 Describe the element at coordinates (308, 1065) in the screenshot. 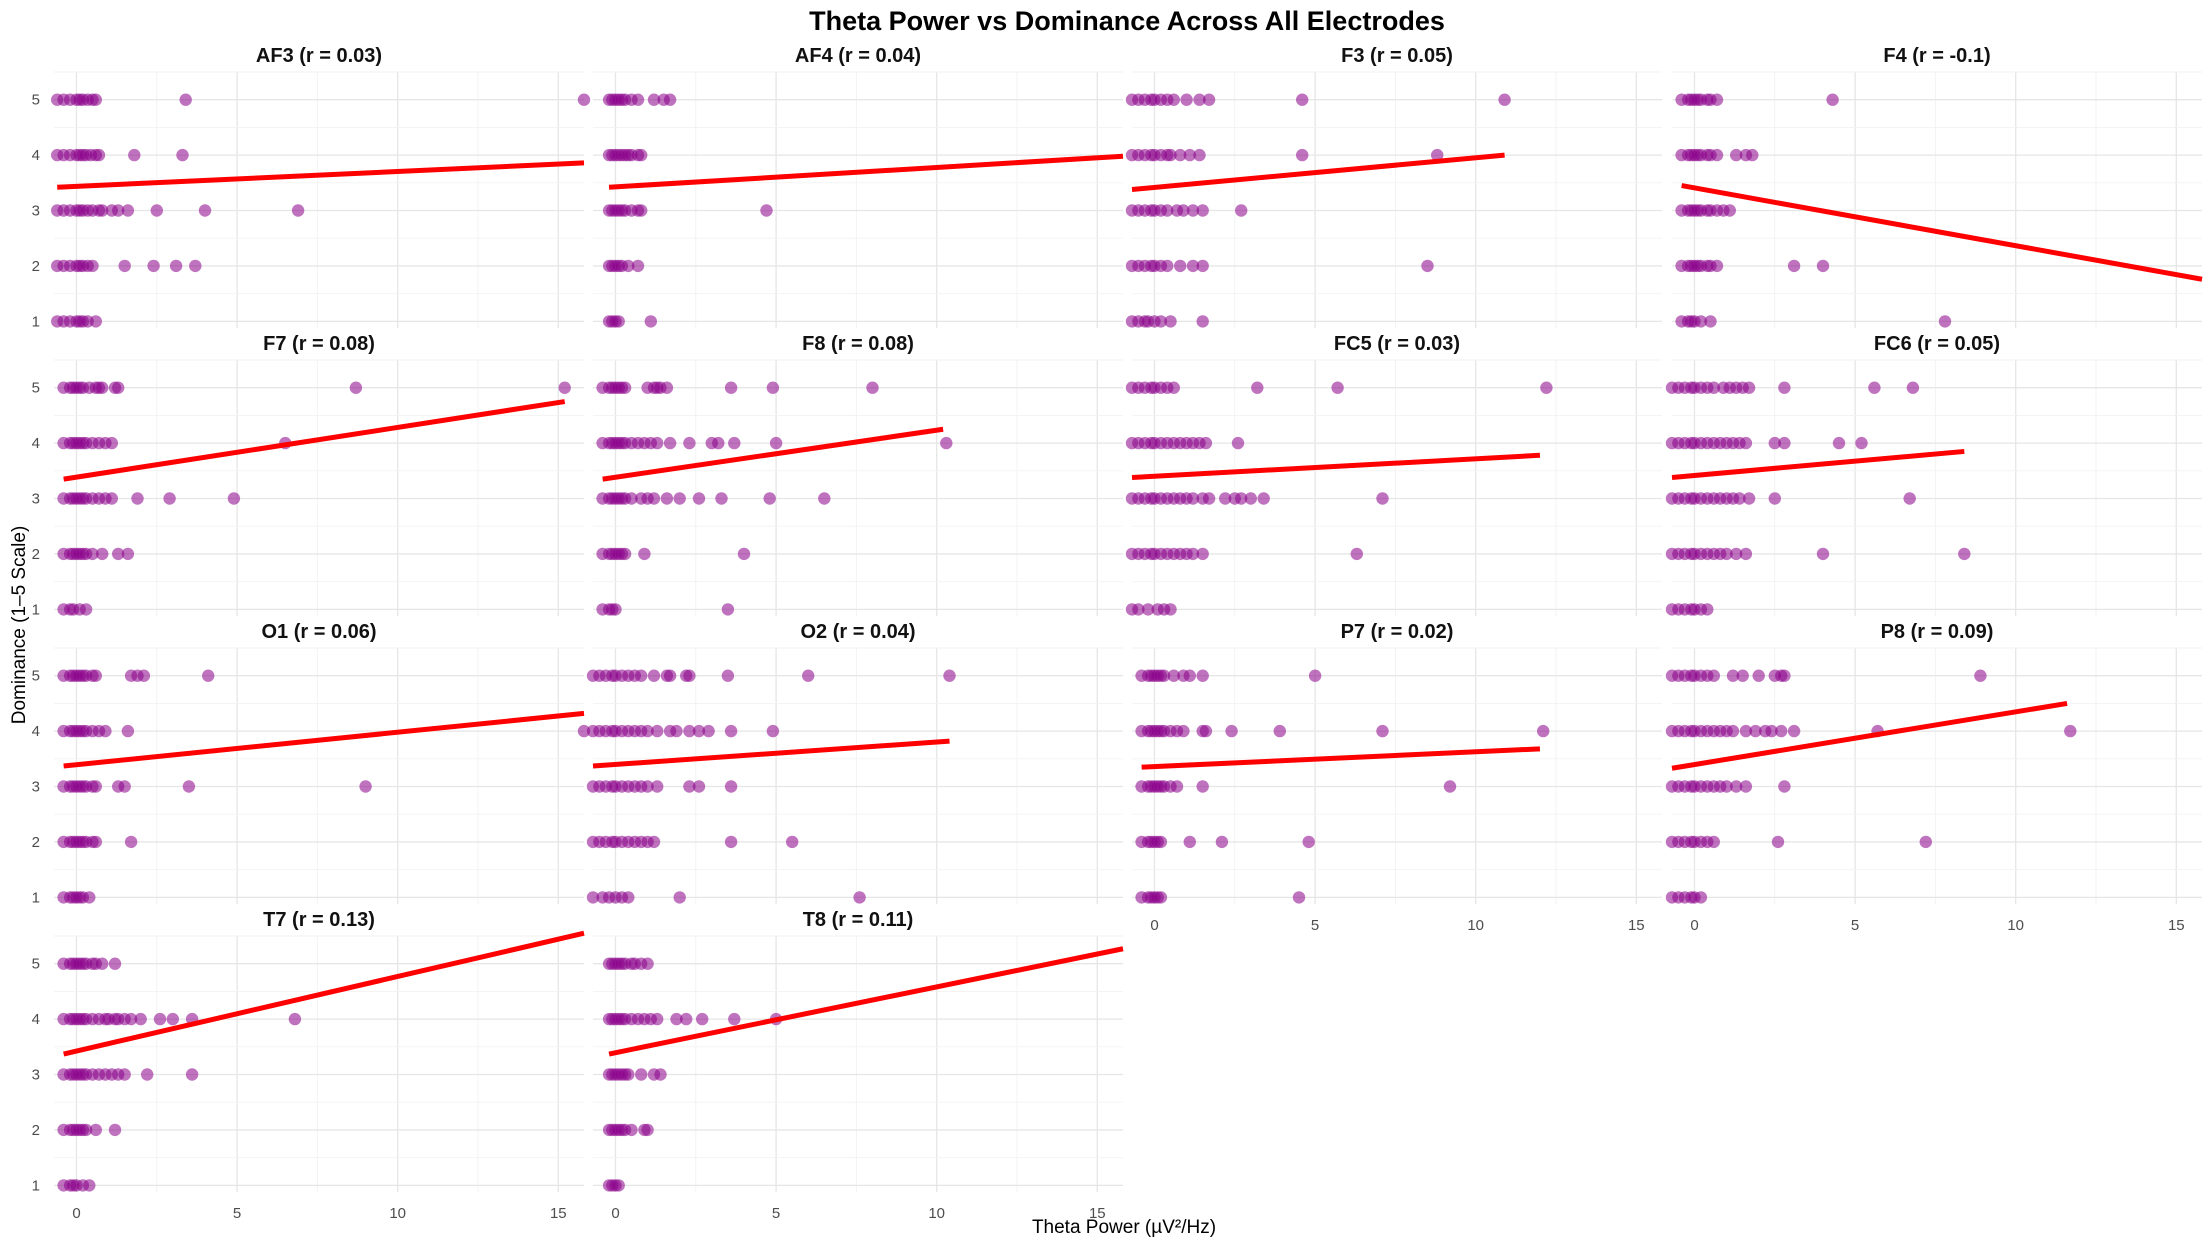

I see `facet-panel: T7 (r = 0.13) 1 2 3 4 5 0 5 10 15` at that location.